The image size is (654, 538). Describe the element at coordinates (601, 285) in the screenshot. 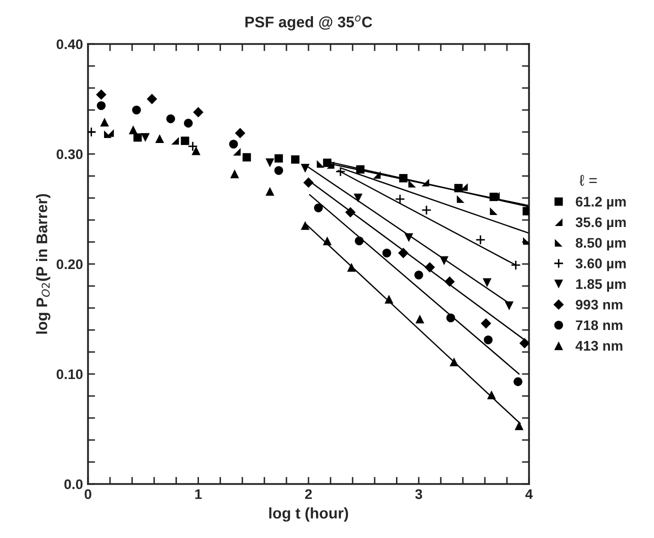

I see `legend-label: 1.85 µm` at that location.